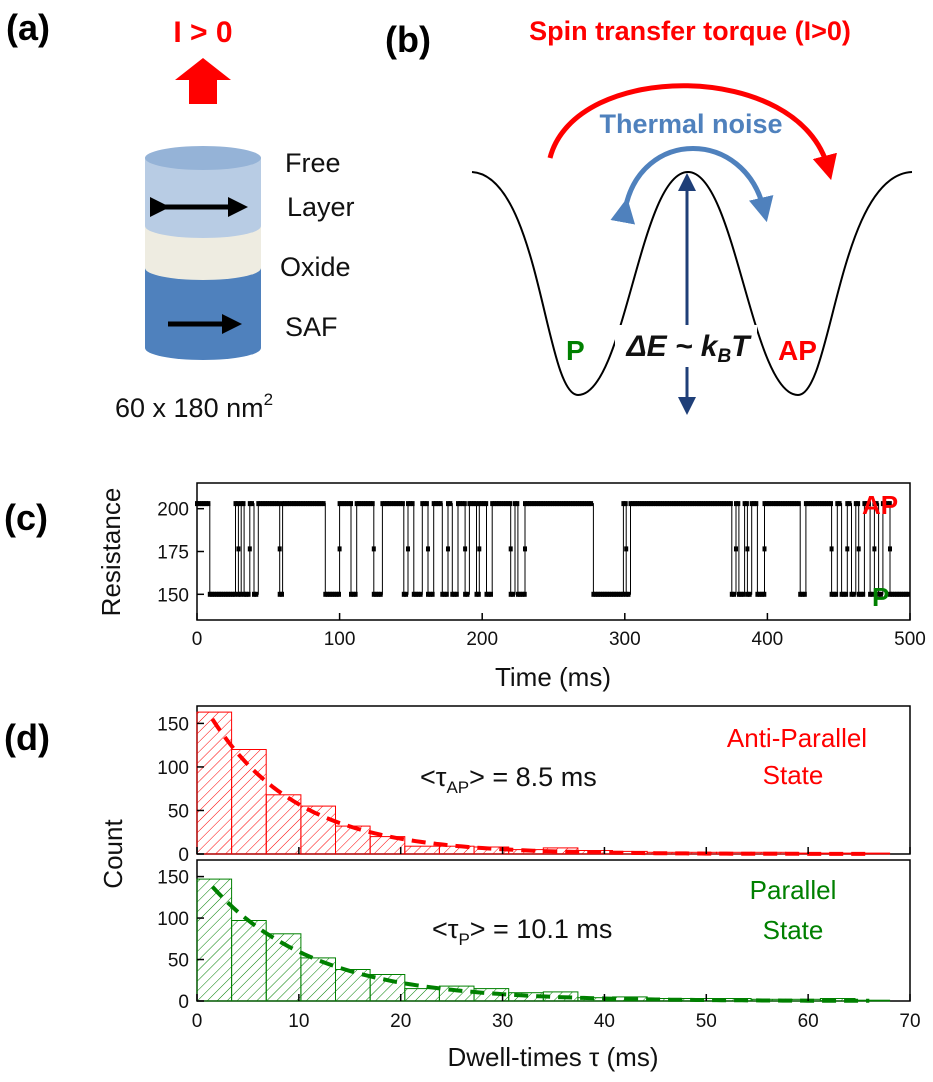  What do you see at coordinates (173, 878) in the screenshot?
I see `p-histogram-y-tick-label: 150` at bounding box center [173, 878].